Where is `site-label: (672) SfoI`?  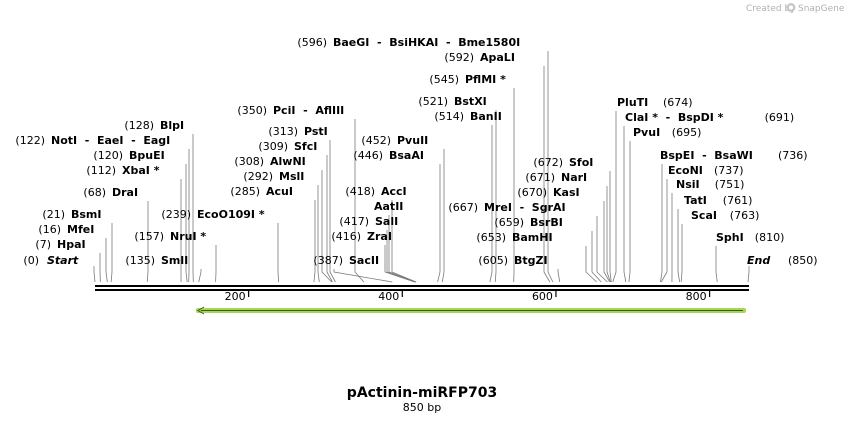
site-label: (672) SfoI is located at coordinates (563, 162).